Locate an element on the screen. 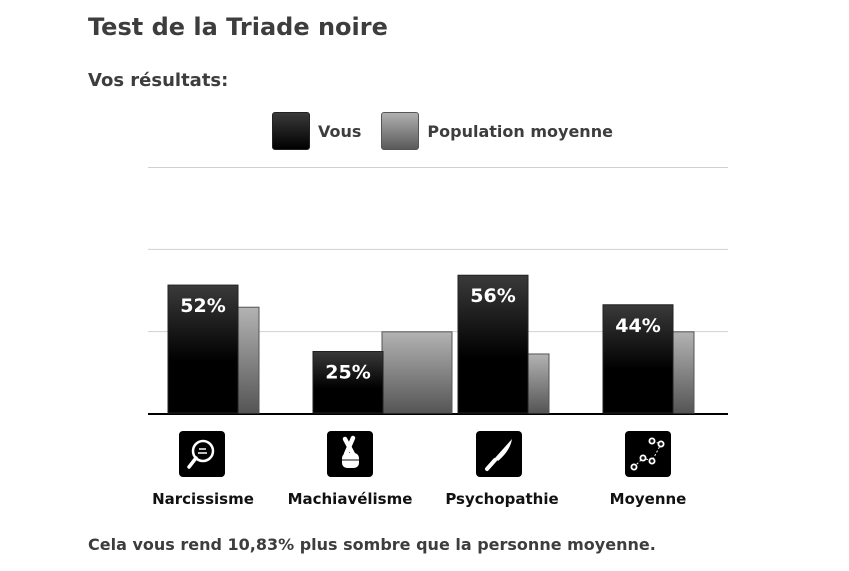  scatter-line-icon is located at coordinates (648, 454).